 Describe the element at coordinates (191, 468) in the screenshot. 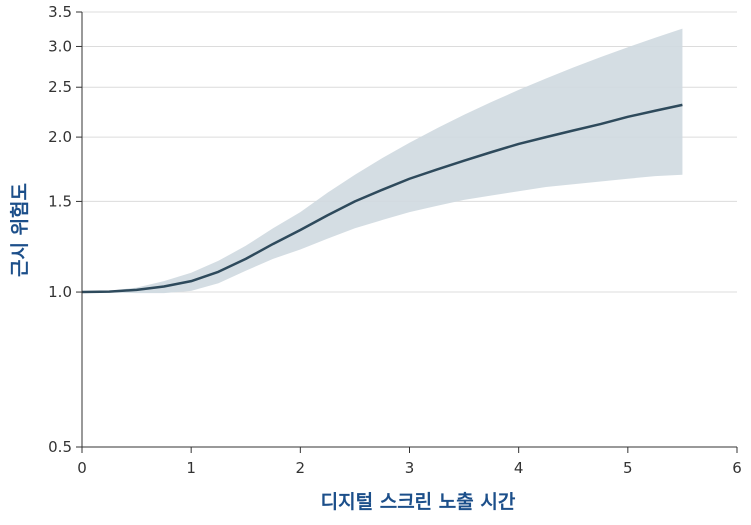

I see `x-tick-label: 1` at that location.